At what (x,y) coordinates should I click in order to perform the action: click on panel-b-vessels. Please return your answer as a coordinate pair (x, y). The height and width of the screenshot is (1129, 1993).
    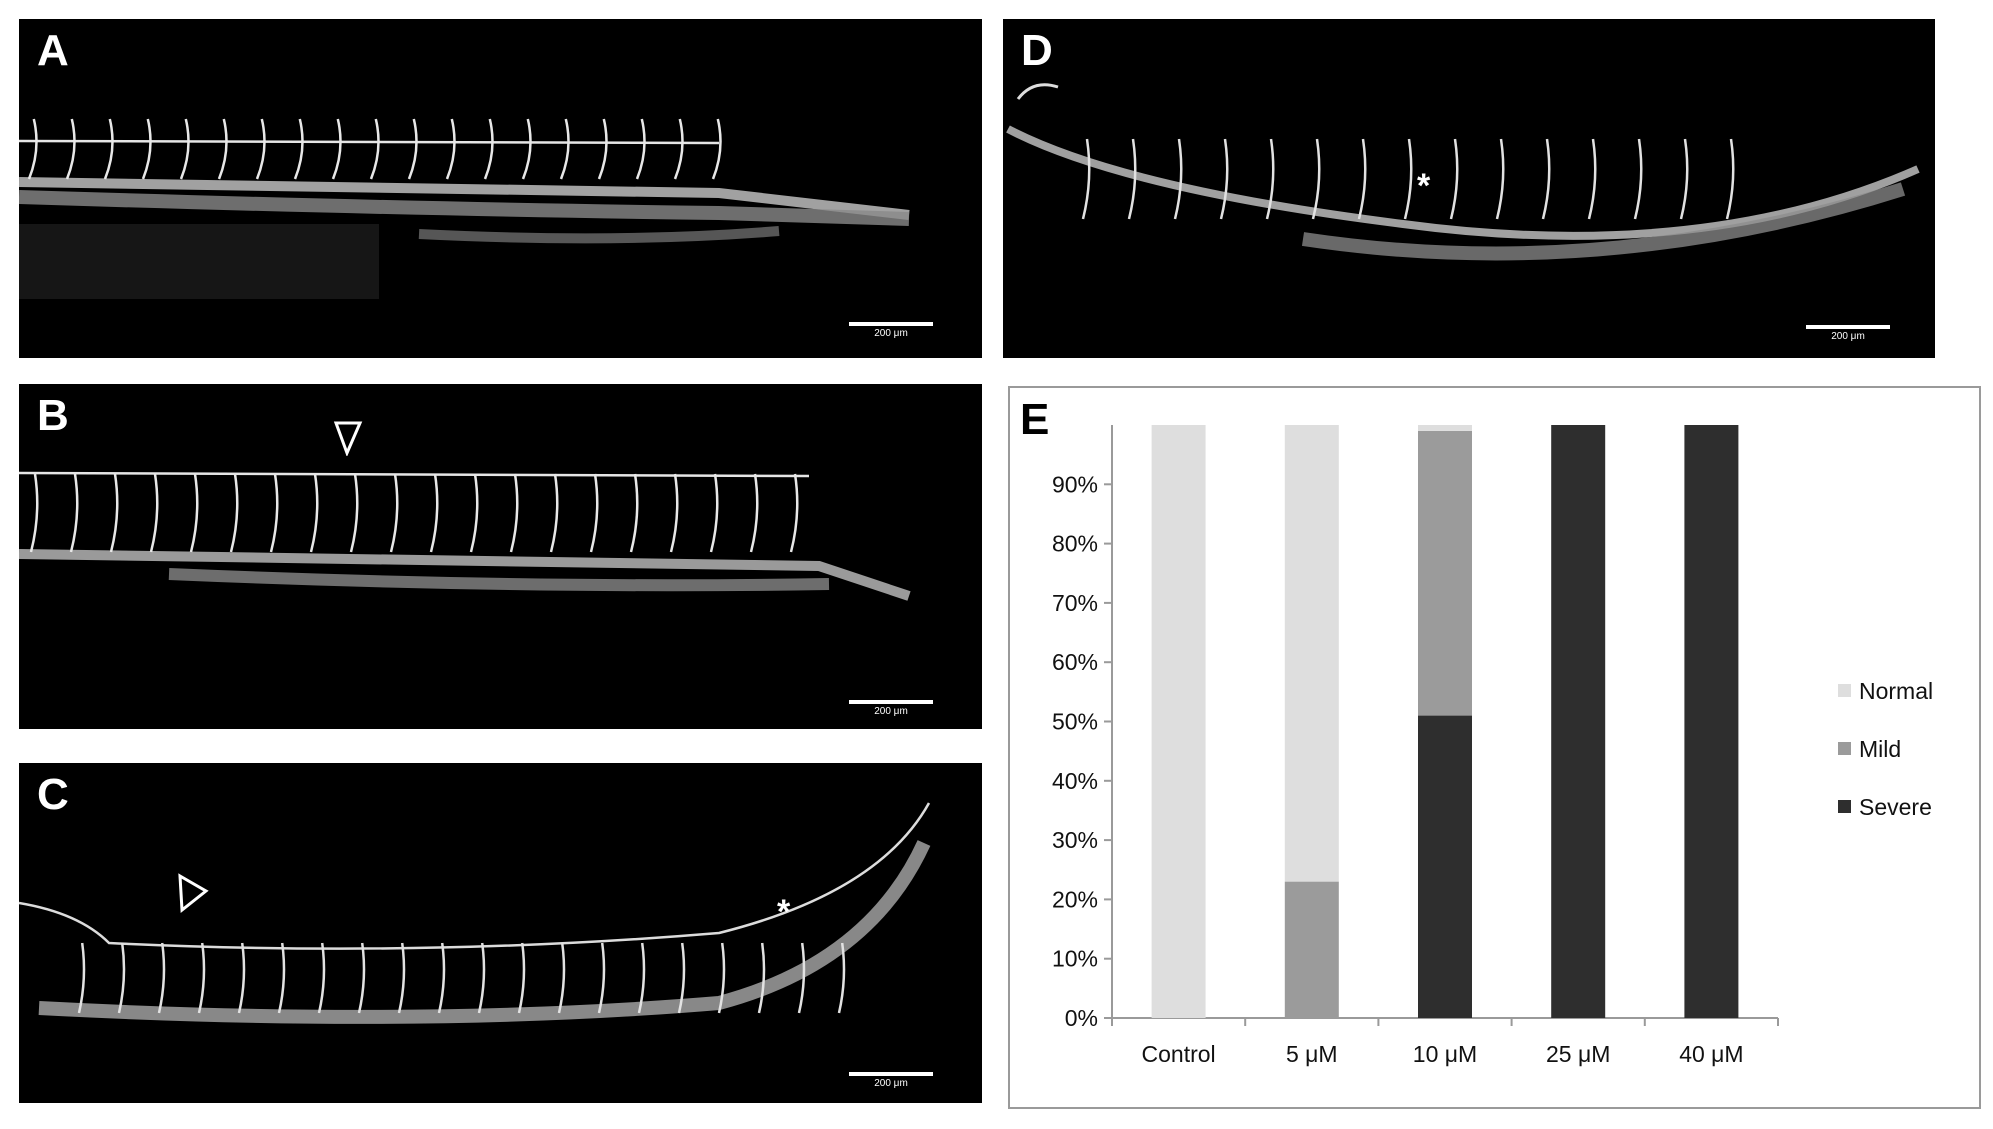
    Looking at the image, I should click on (465, 536).